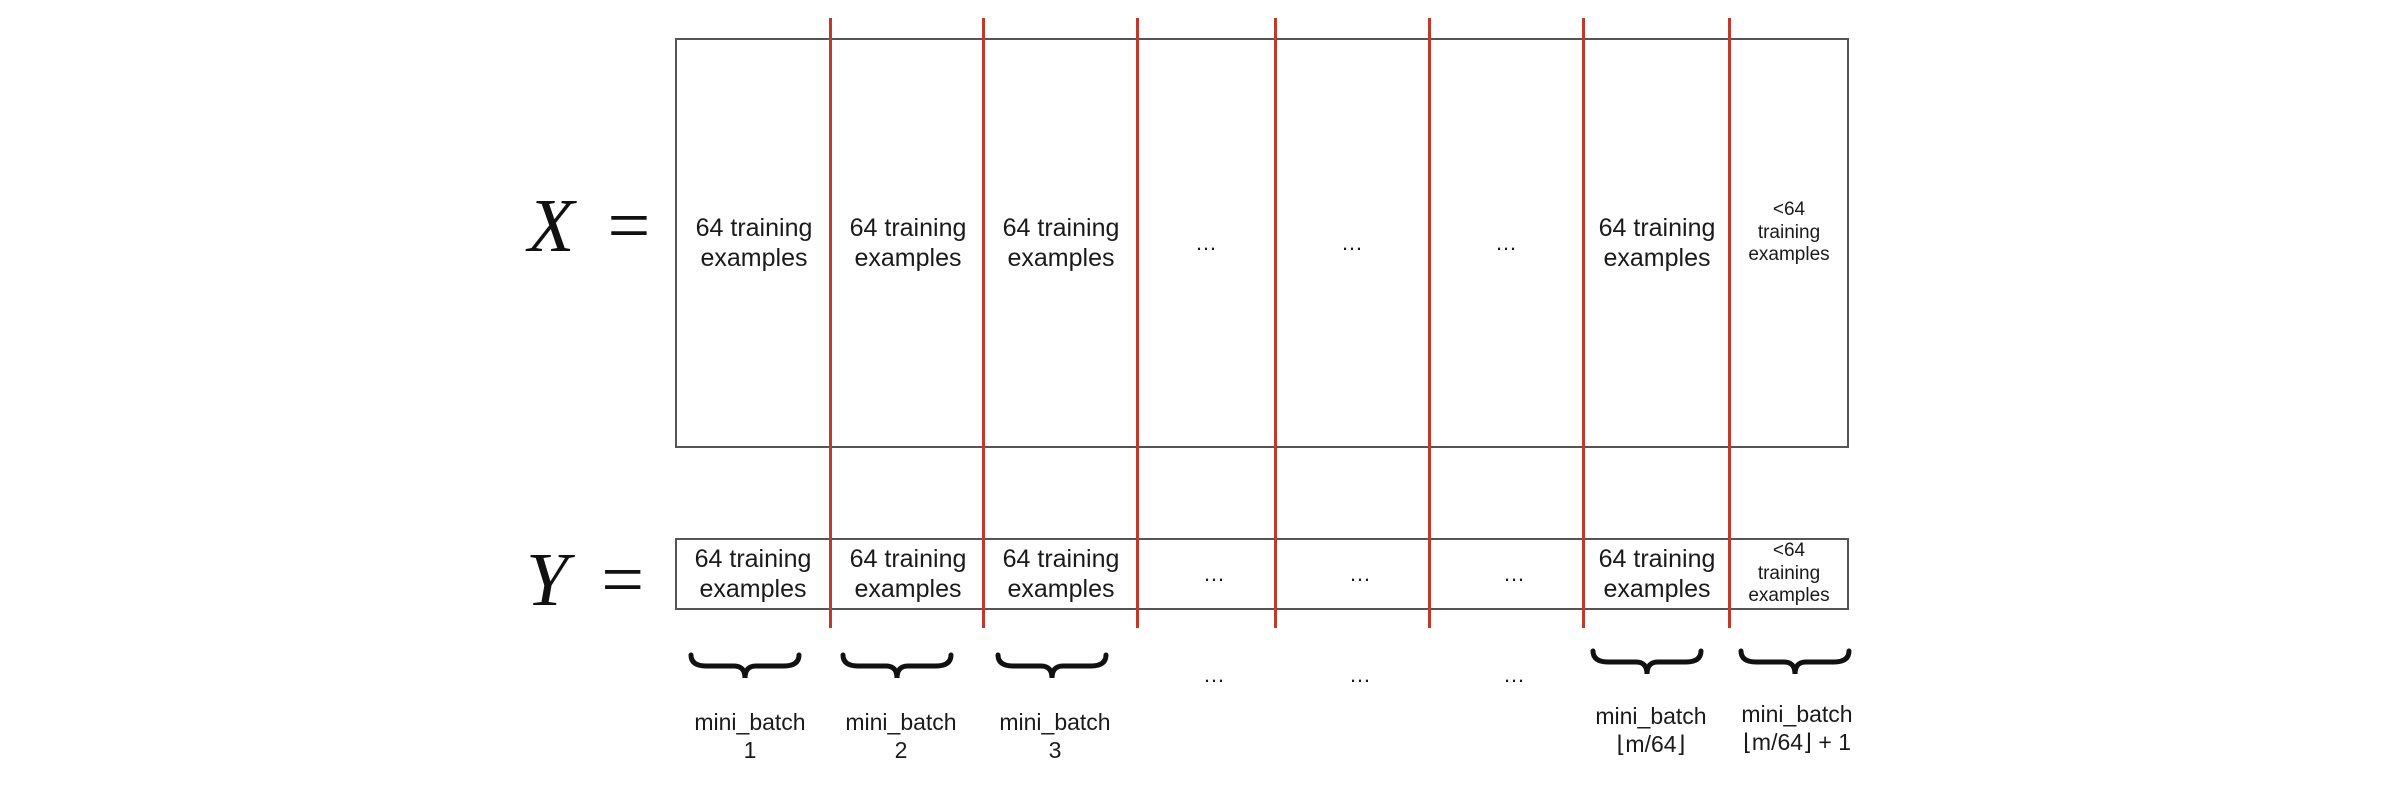  I want to click on y-matrix-box, so click(1262, 574).